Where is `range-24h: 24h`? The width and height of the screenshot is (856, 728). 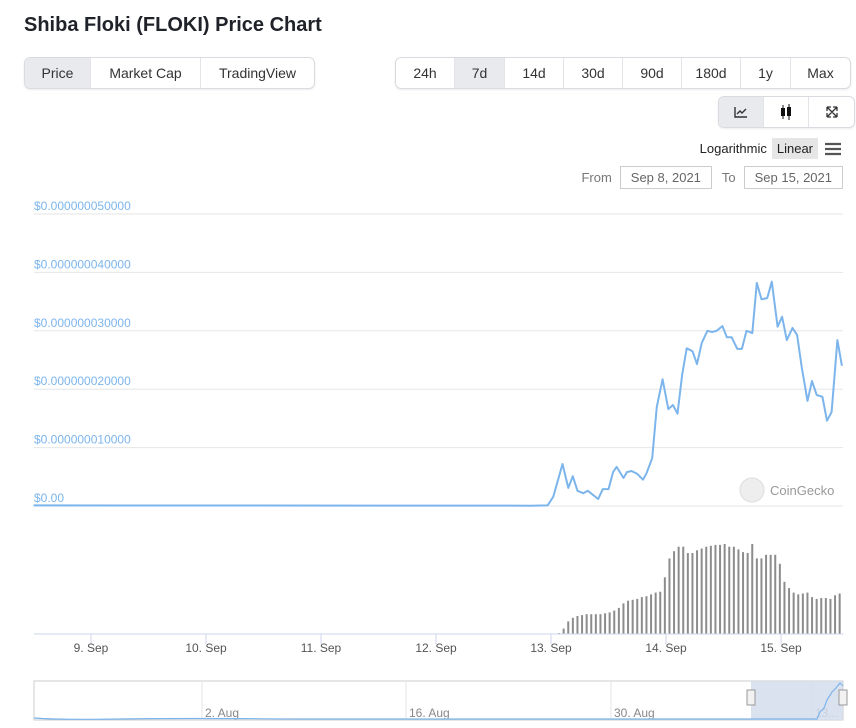 range-24h: 24h is located at coordinates (425, 73).